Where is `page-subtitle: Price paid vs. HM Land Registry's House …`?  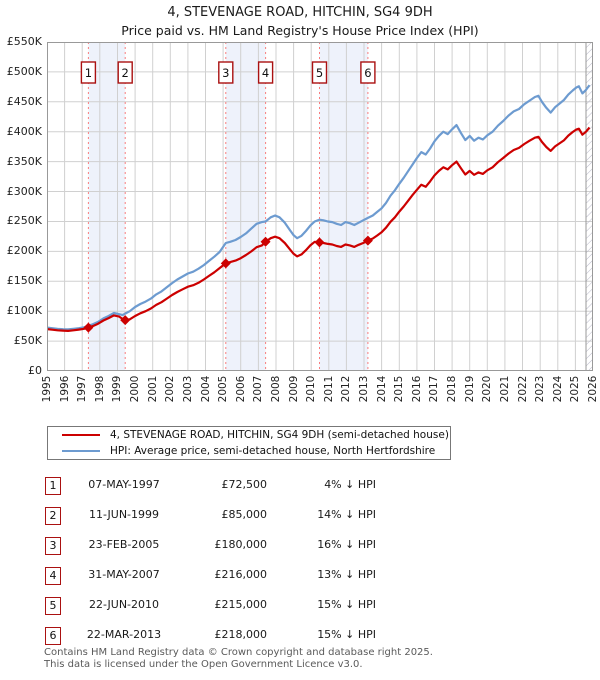 page-subtitle: Price paid vs. HM Land Registry's House … is located at coordinates (300, 30).